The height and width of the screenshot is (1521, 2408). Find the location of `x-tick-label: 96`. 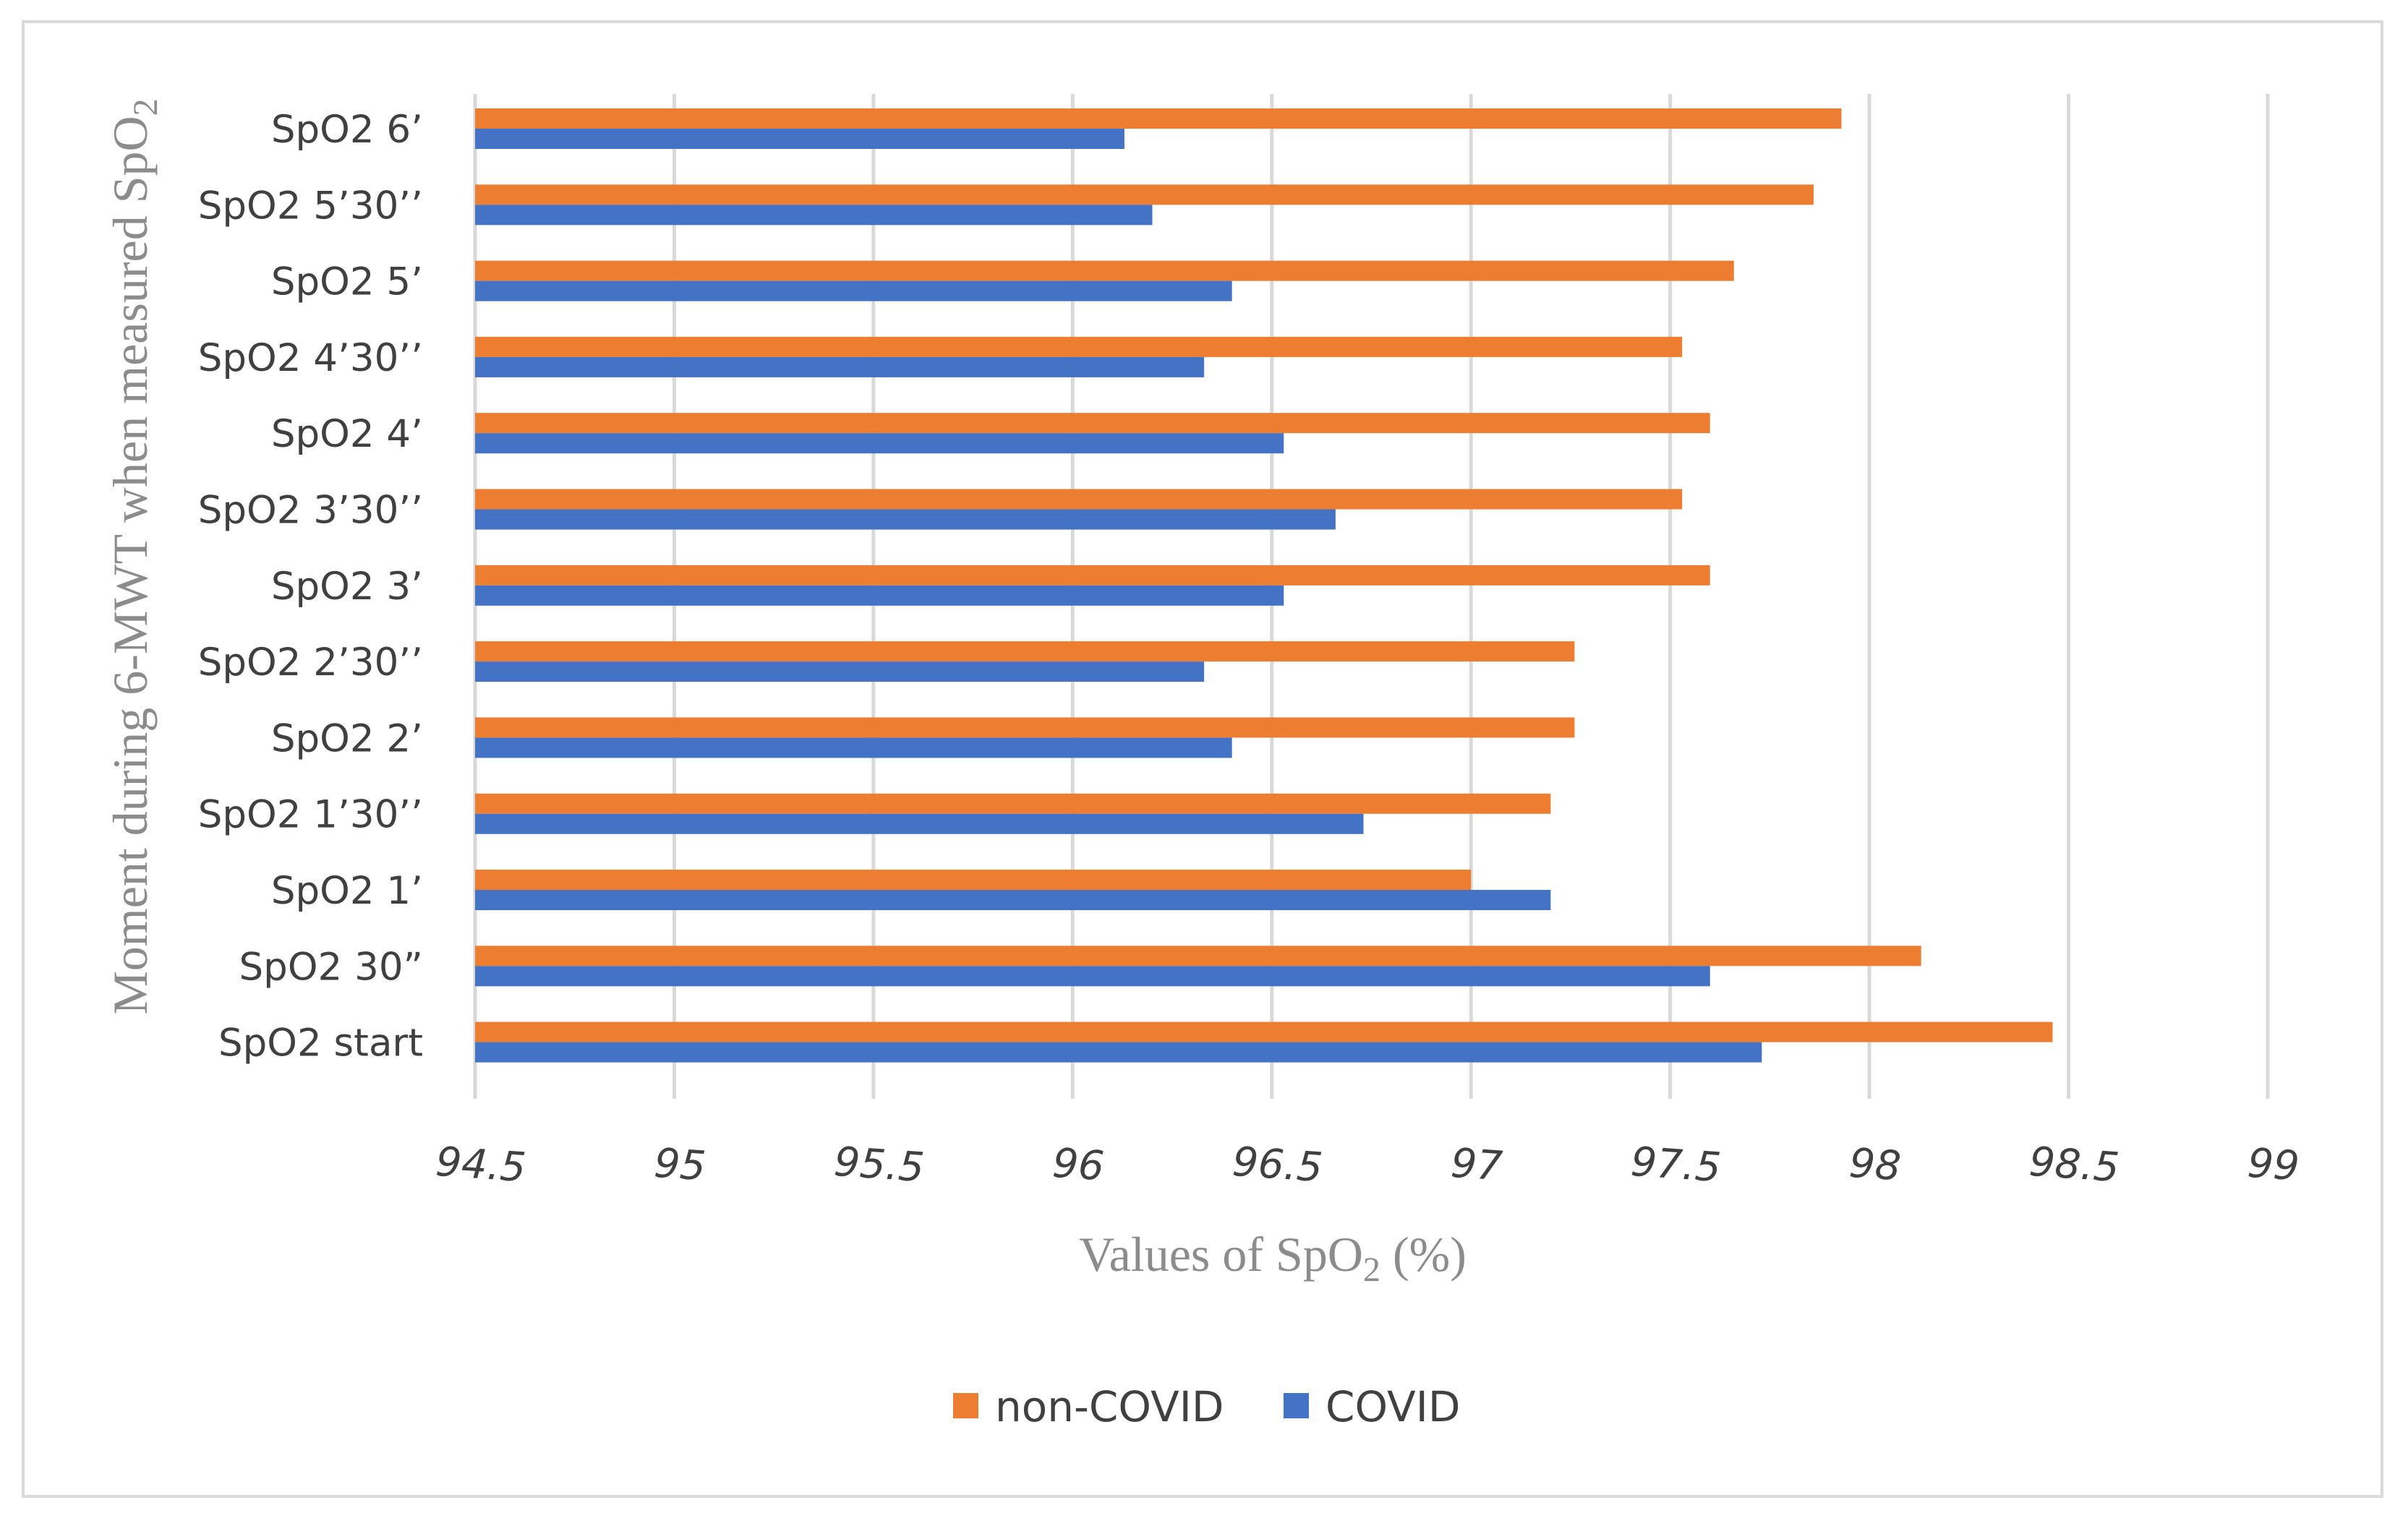

x-tick-label: 96 is located at coordinates (1078, 1166).